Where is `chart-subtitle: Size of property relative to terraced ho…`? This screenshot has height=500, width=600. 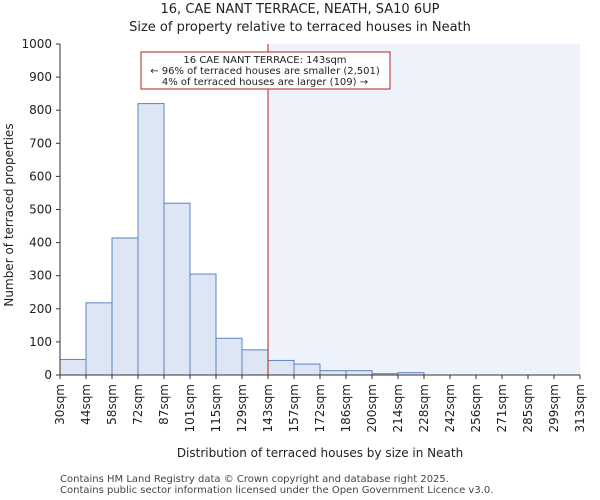 chart-subtitle: Size of property relative to terraced ho… is located at coordinates (300, 27).